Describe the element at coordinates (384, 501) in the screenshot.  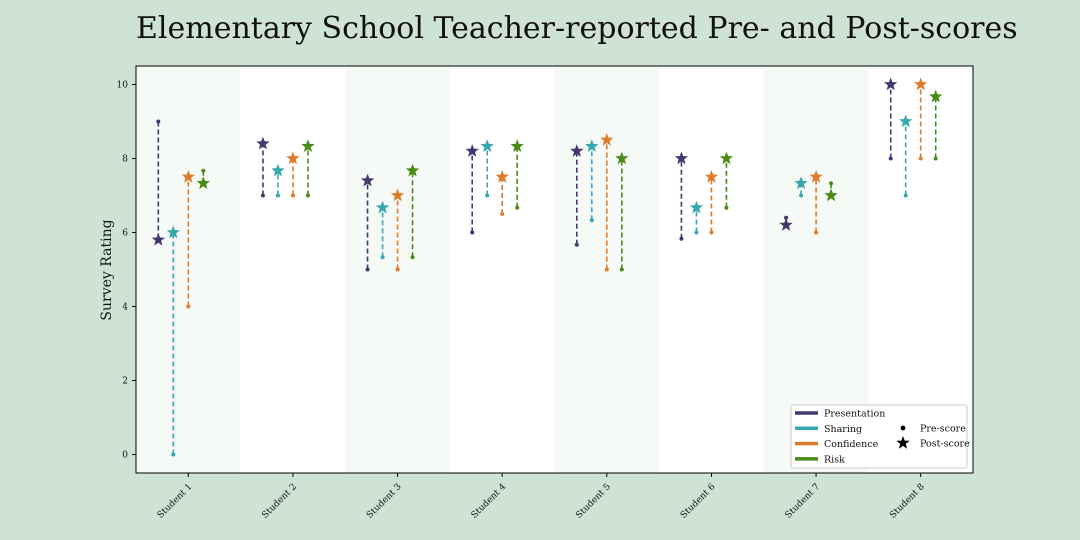
I see `x-tick-label: Student 3` at that location.